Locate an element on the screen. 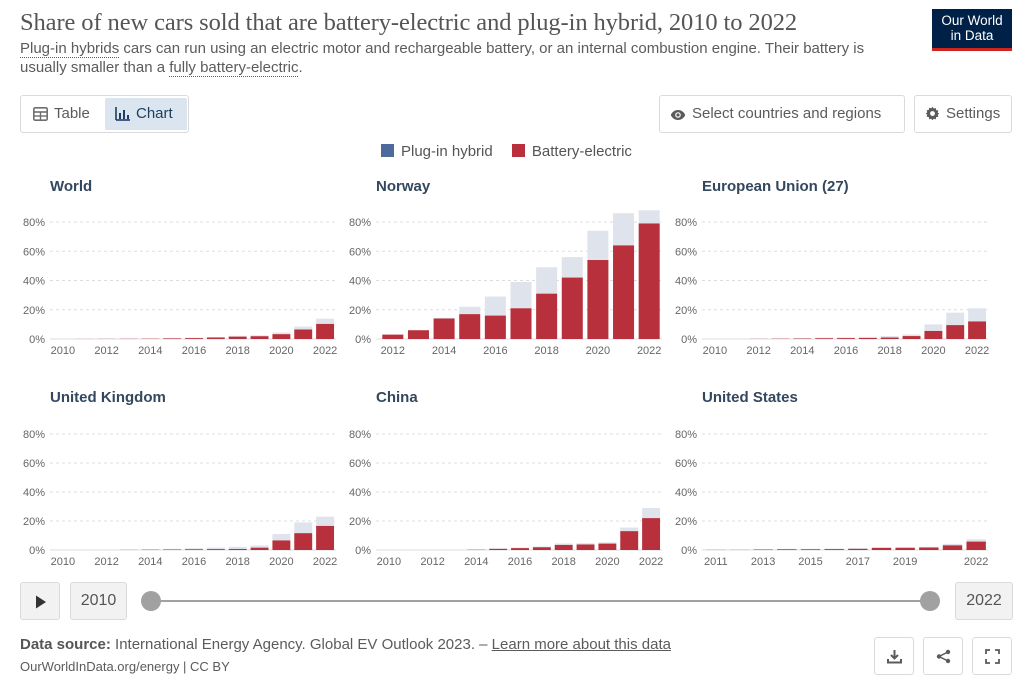 This screenshot has width=1024, height=684. timeline-end-year: 2022 is located at coordinates (984, 601).